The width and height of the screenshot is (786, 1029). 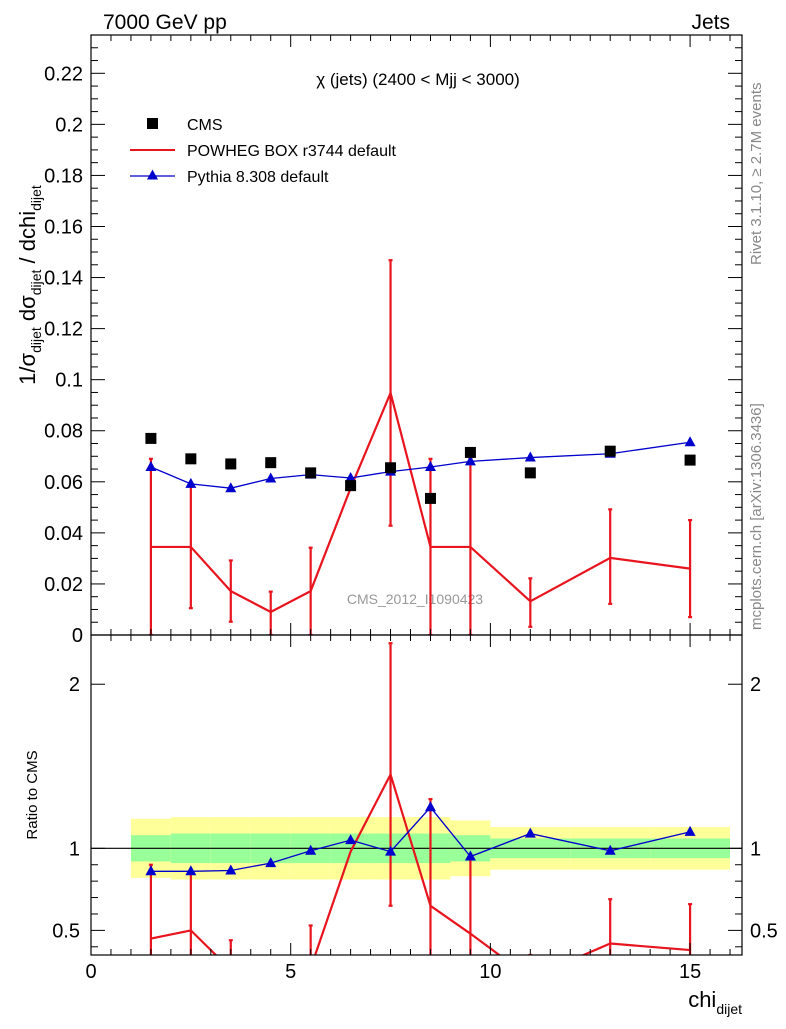 What do you see at coordinates (418, 79) in the screenshot?
I see `chart-title: χ (jets) (2400 < Mjj < 3000)` at bounding box center [418, 79].